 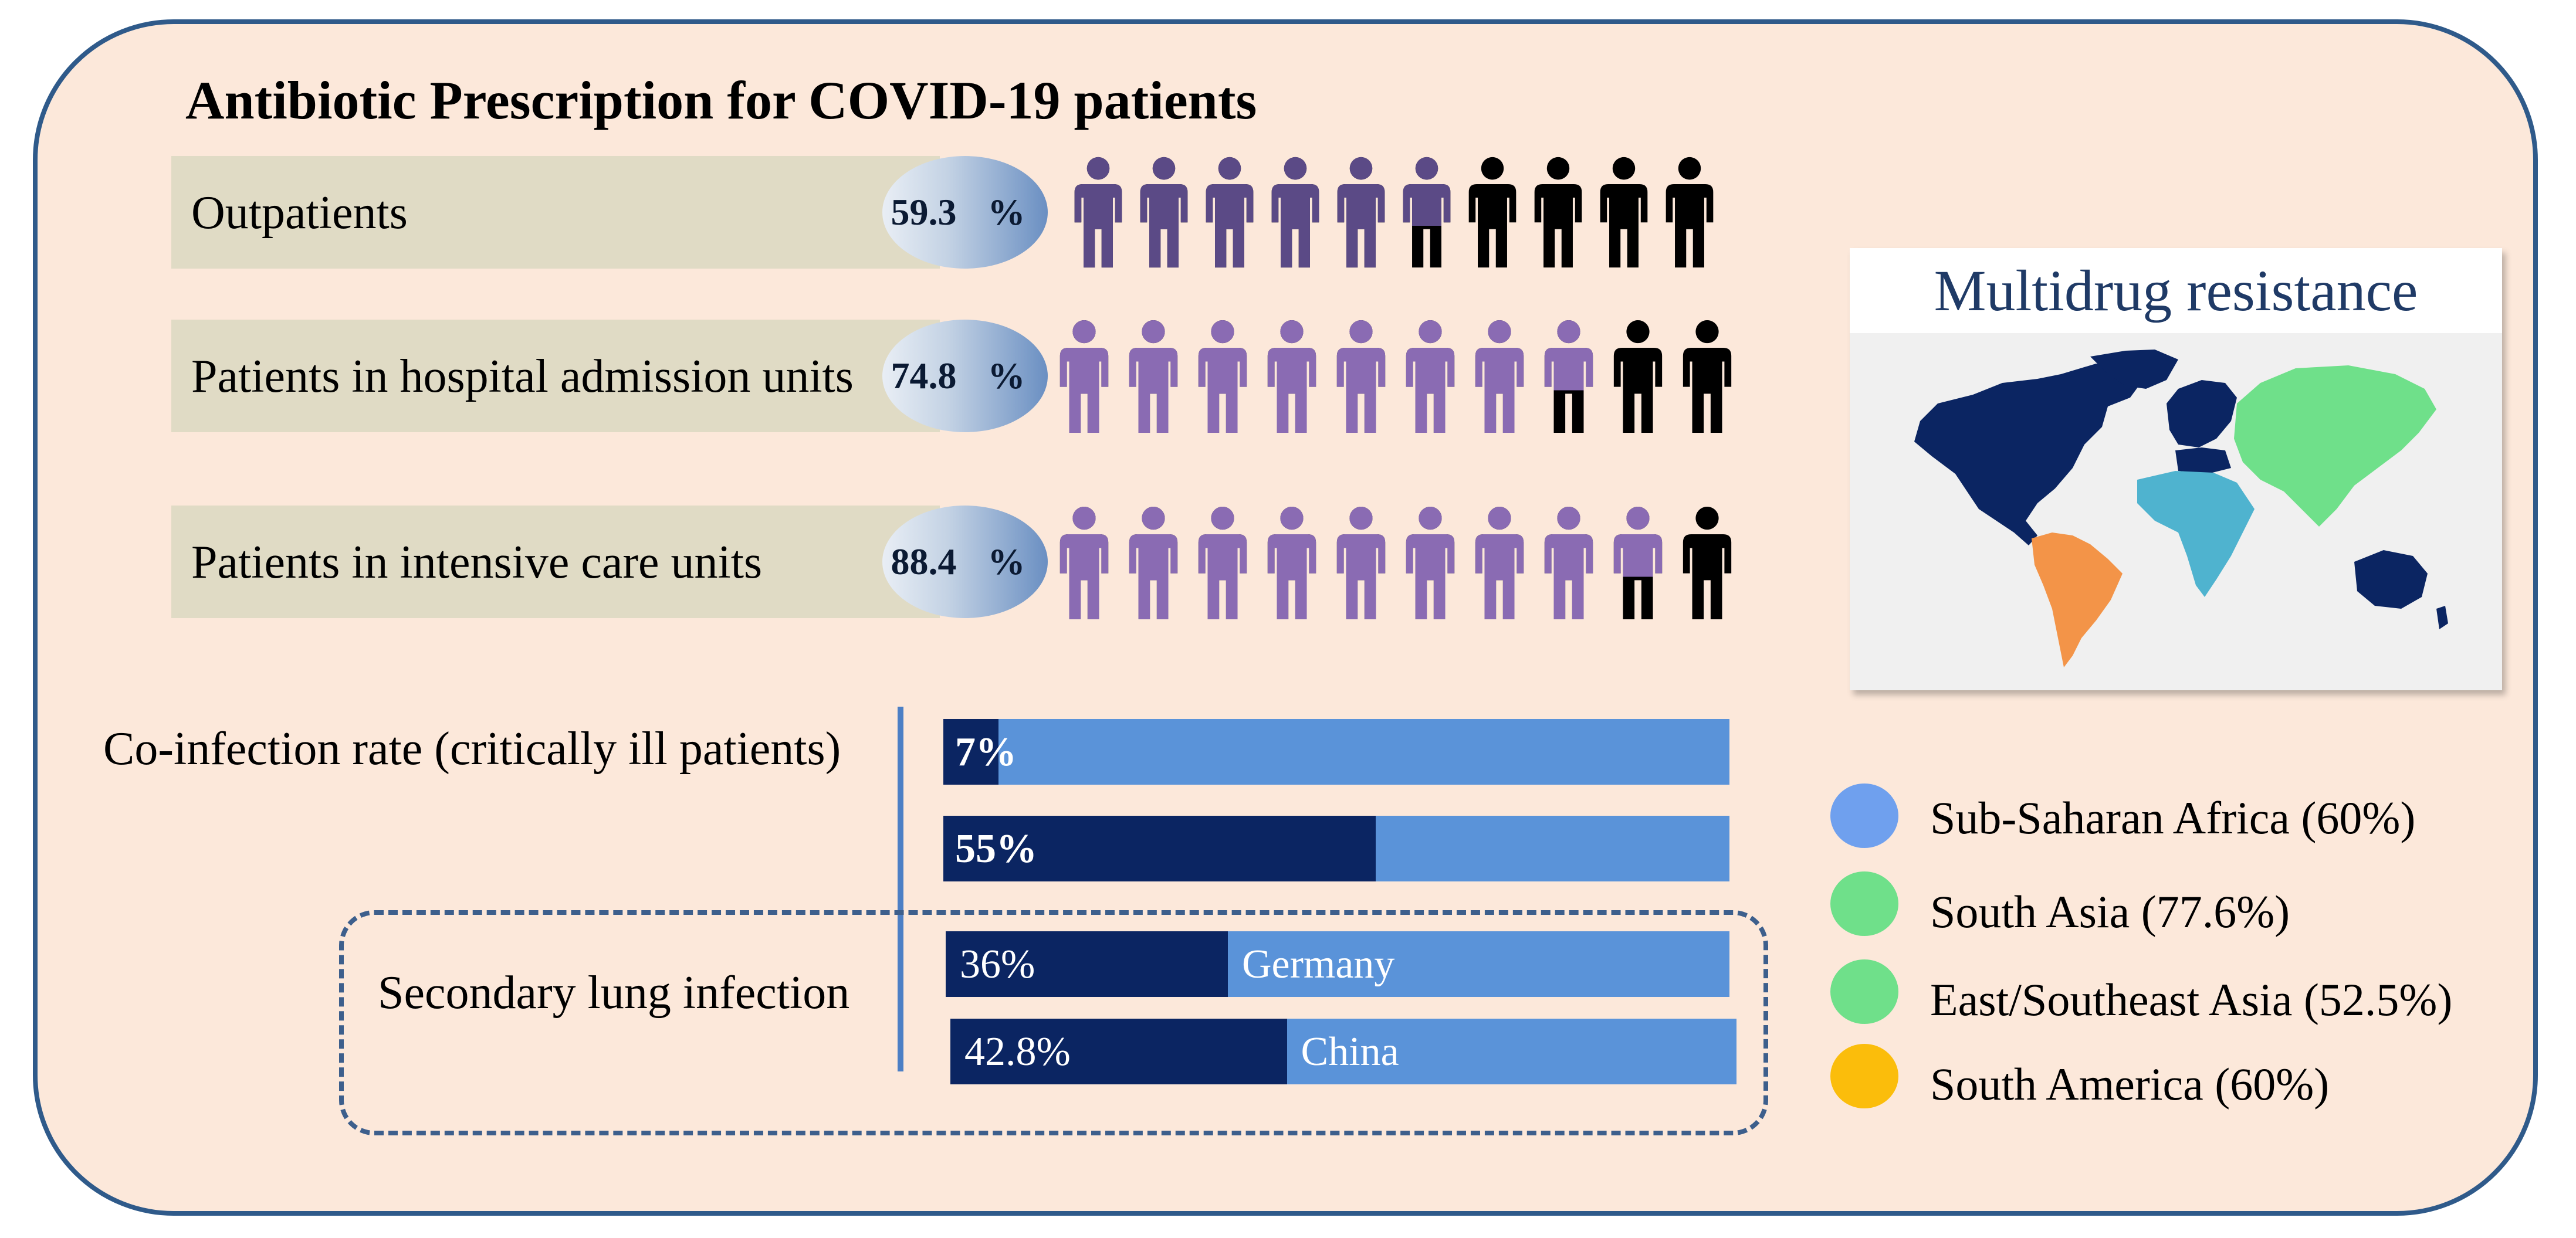 I want to click on secondary-bar-china: 42.8% China, so click(x=1343, y=1051).